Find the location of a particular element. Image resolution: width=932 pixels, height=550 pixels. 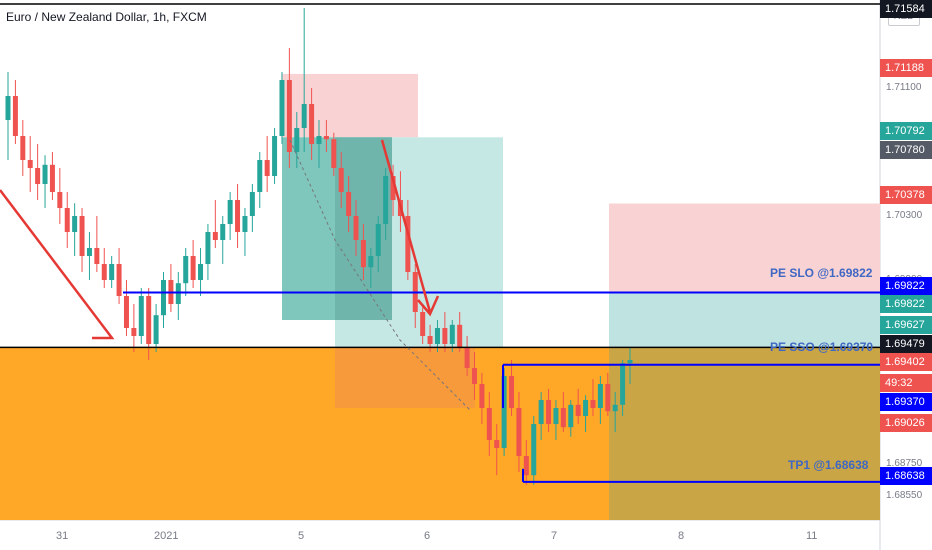

red-arrow-2-head is located at coordinates (428, 306).